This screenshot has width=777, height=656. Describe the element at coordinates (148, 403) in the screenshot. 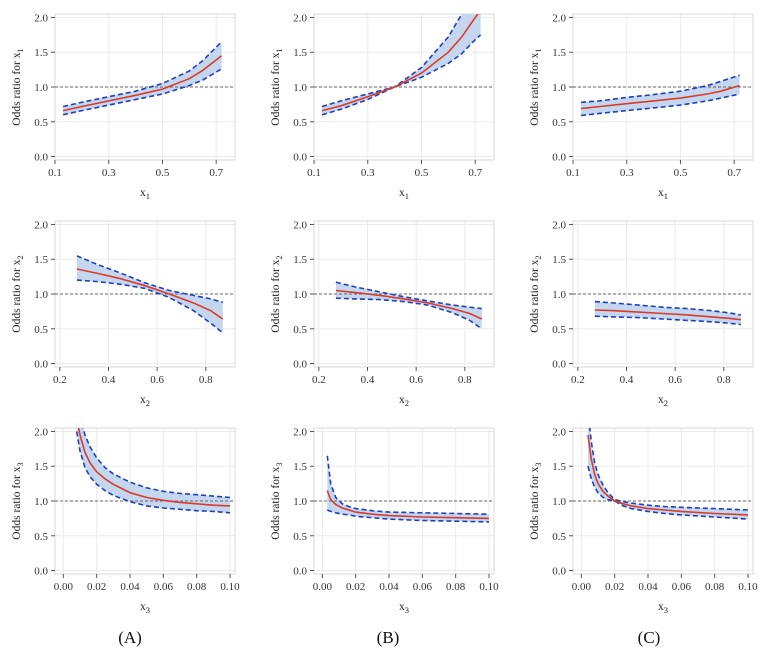

I see `x-axis-label-sub: 2` at that location.